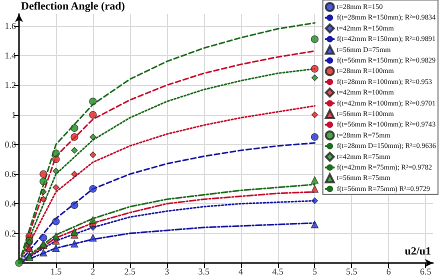 The width and height of the screenshot is (440, 280). I want to click on x-tick-label: 6.5, so click(426, 271).